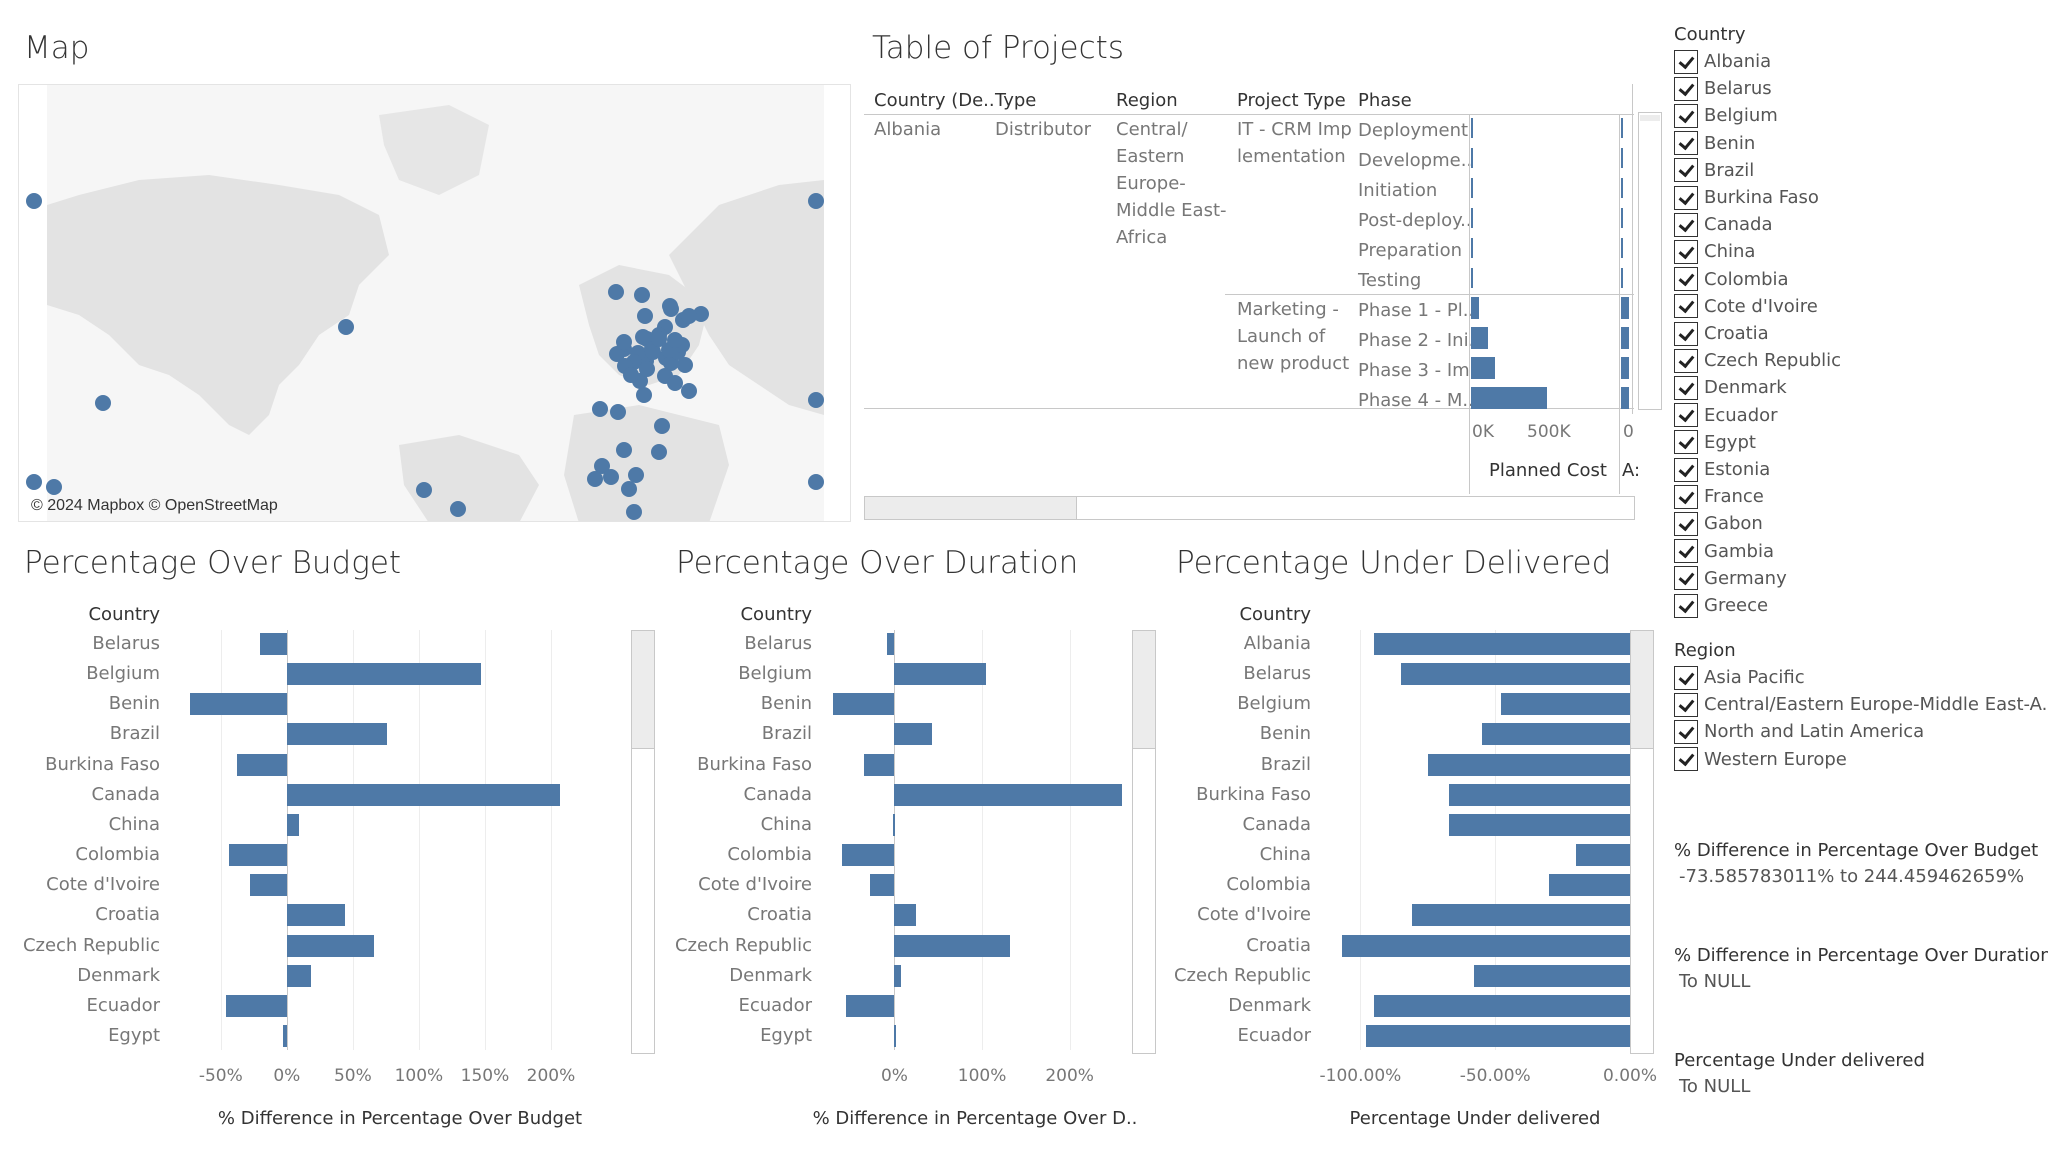 This screenshot has height=1151, width=2048. I want to click on country-filter-item: Brazil, so click(1714, 170).